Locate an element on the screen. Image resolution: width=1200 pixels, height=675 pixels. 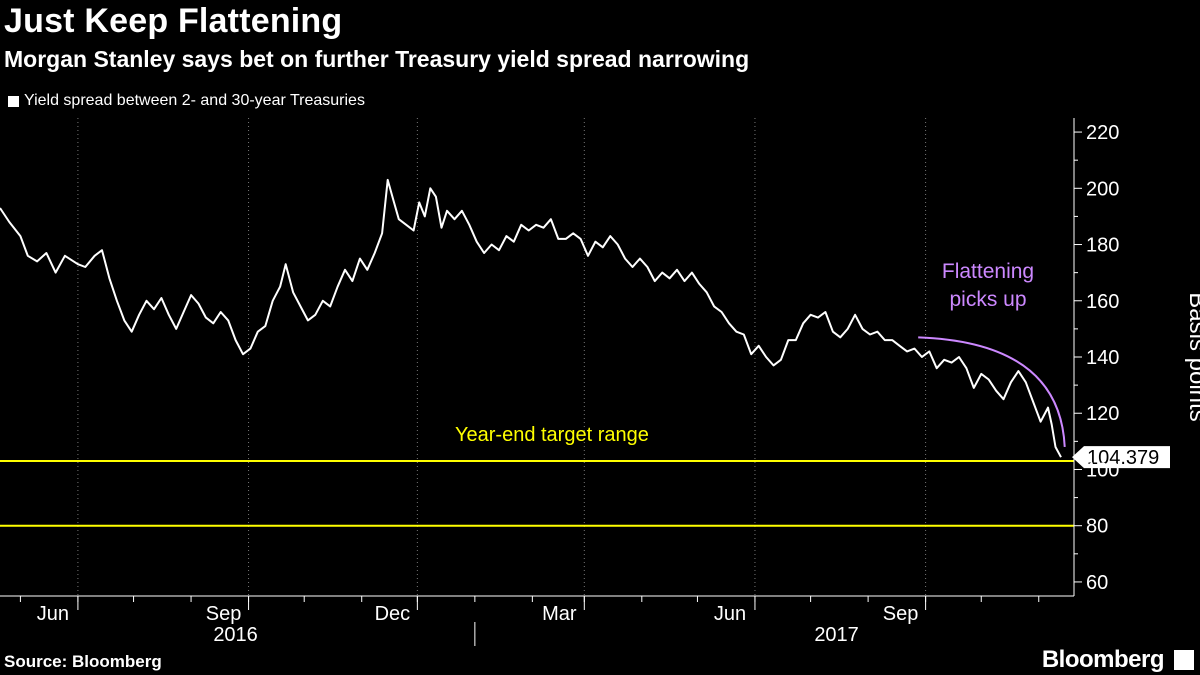
y-tick-label: 80 is located at coordinates (1097, 527).